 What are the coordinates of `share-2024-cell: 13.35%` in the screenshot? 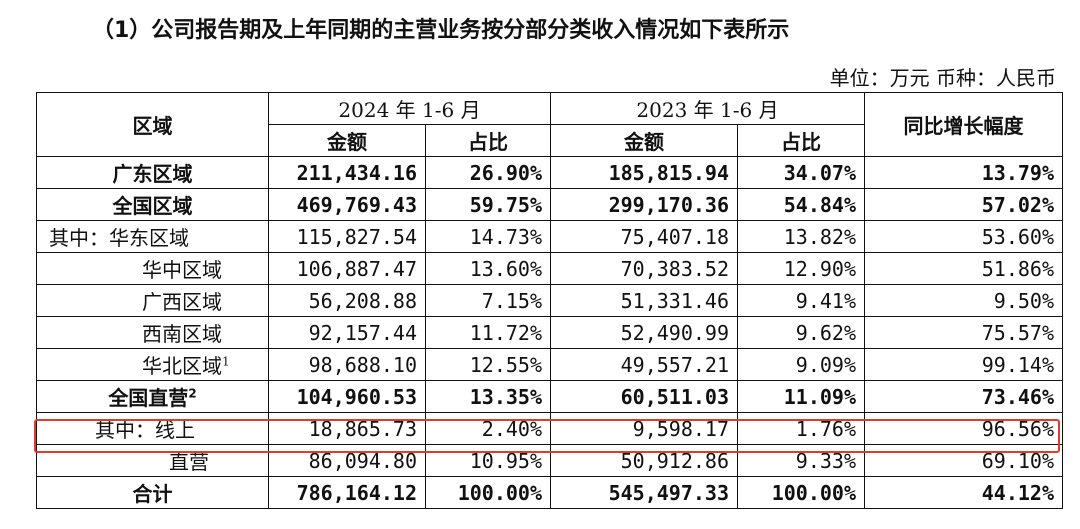 It's located at (488, 396).